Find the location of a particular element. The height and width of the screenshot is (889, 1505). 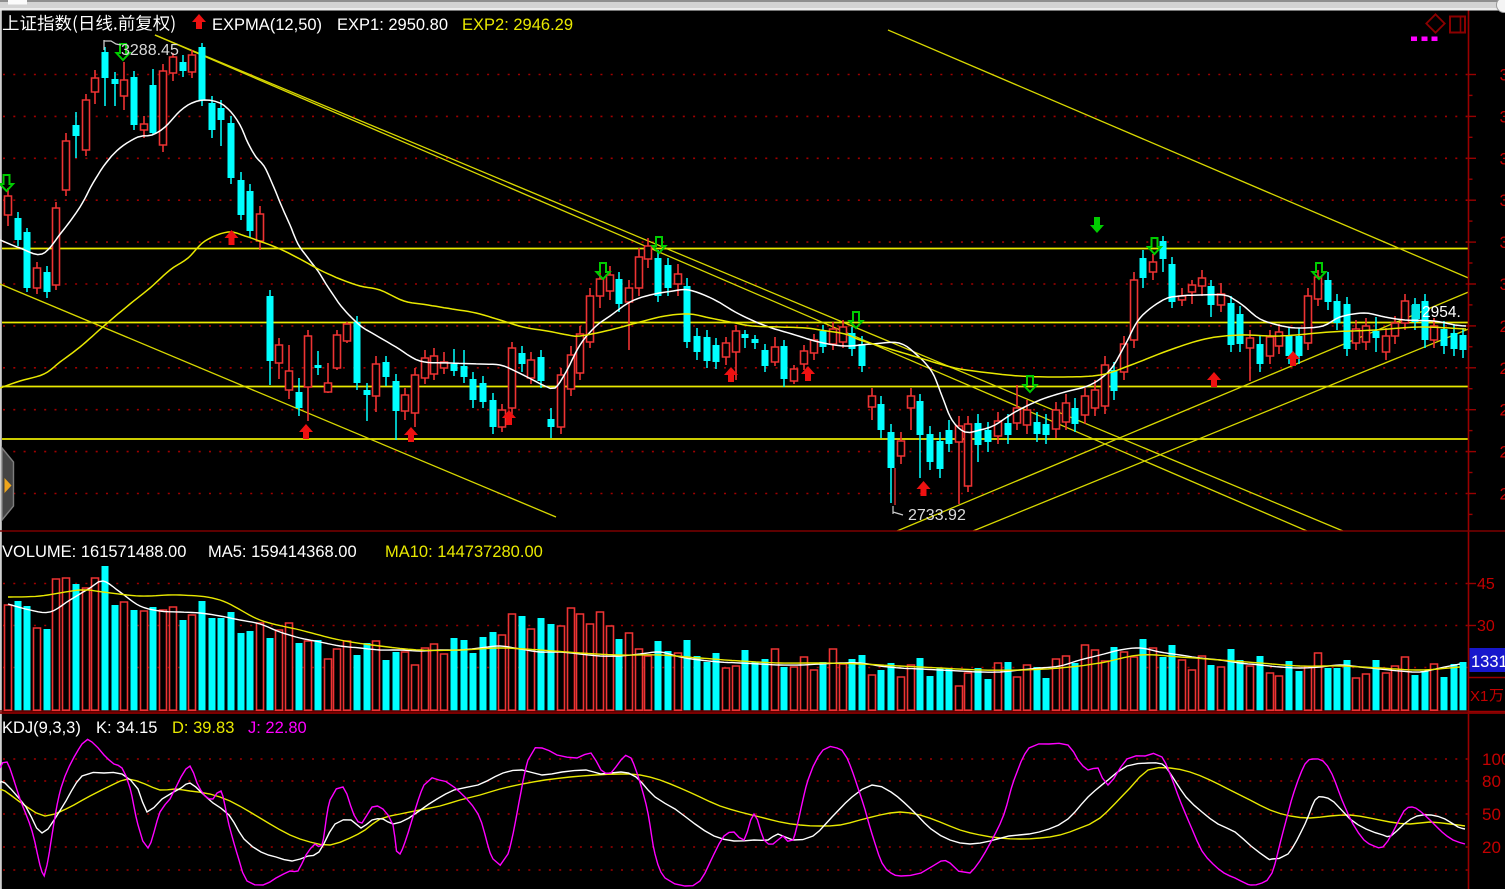

svg-text: D: 39.83 is located at coordinates (203, 728).